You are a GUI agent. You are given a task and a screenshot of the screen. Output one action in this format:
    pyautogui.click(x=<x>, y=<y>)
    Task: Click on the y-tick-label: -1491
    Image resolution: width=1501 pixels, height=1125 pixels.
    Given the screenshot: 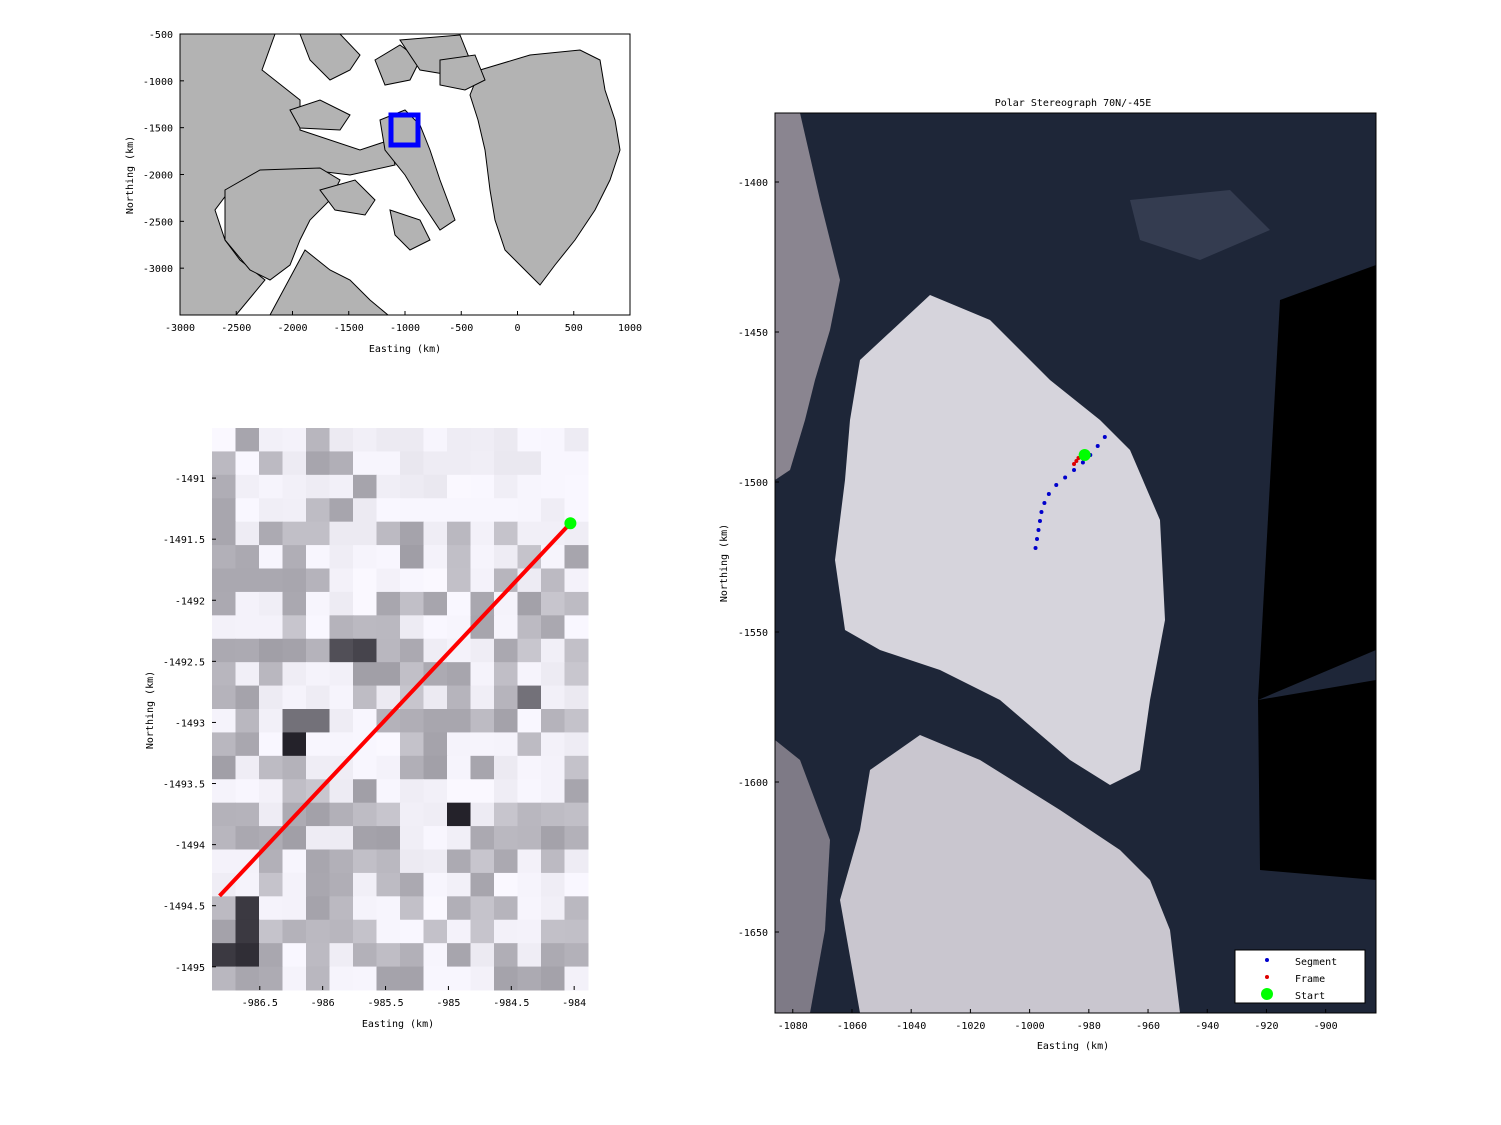 What is the action you would take?
    pyautogui.click(x=190, y=479)
    